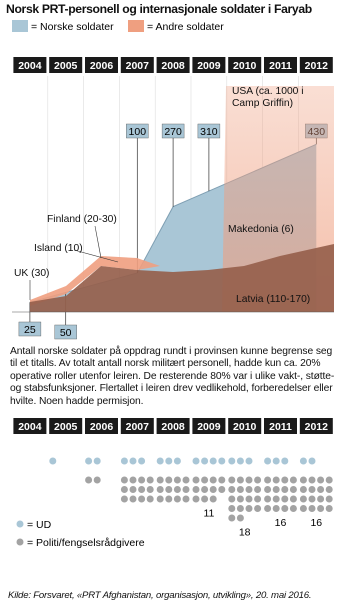 The image size is (345, 608). Describe the element at coordinates (268, 97) in the screenshot. I see `force-label: USA (ca. 1000 i Camp Griffin)` at that location.